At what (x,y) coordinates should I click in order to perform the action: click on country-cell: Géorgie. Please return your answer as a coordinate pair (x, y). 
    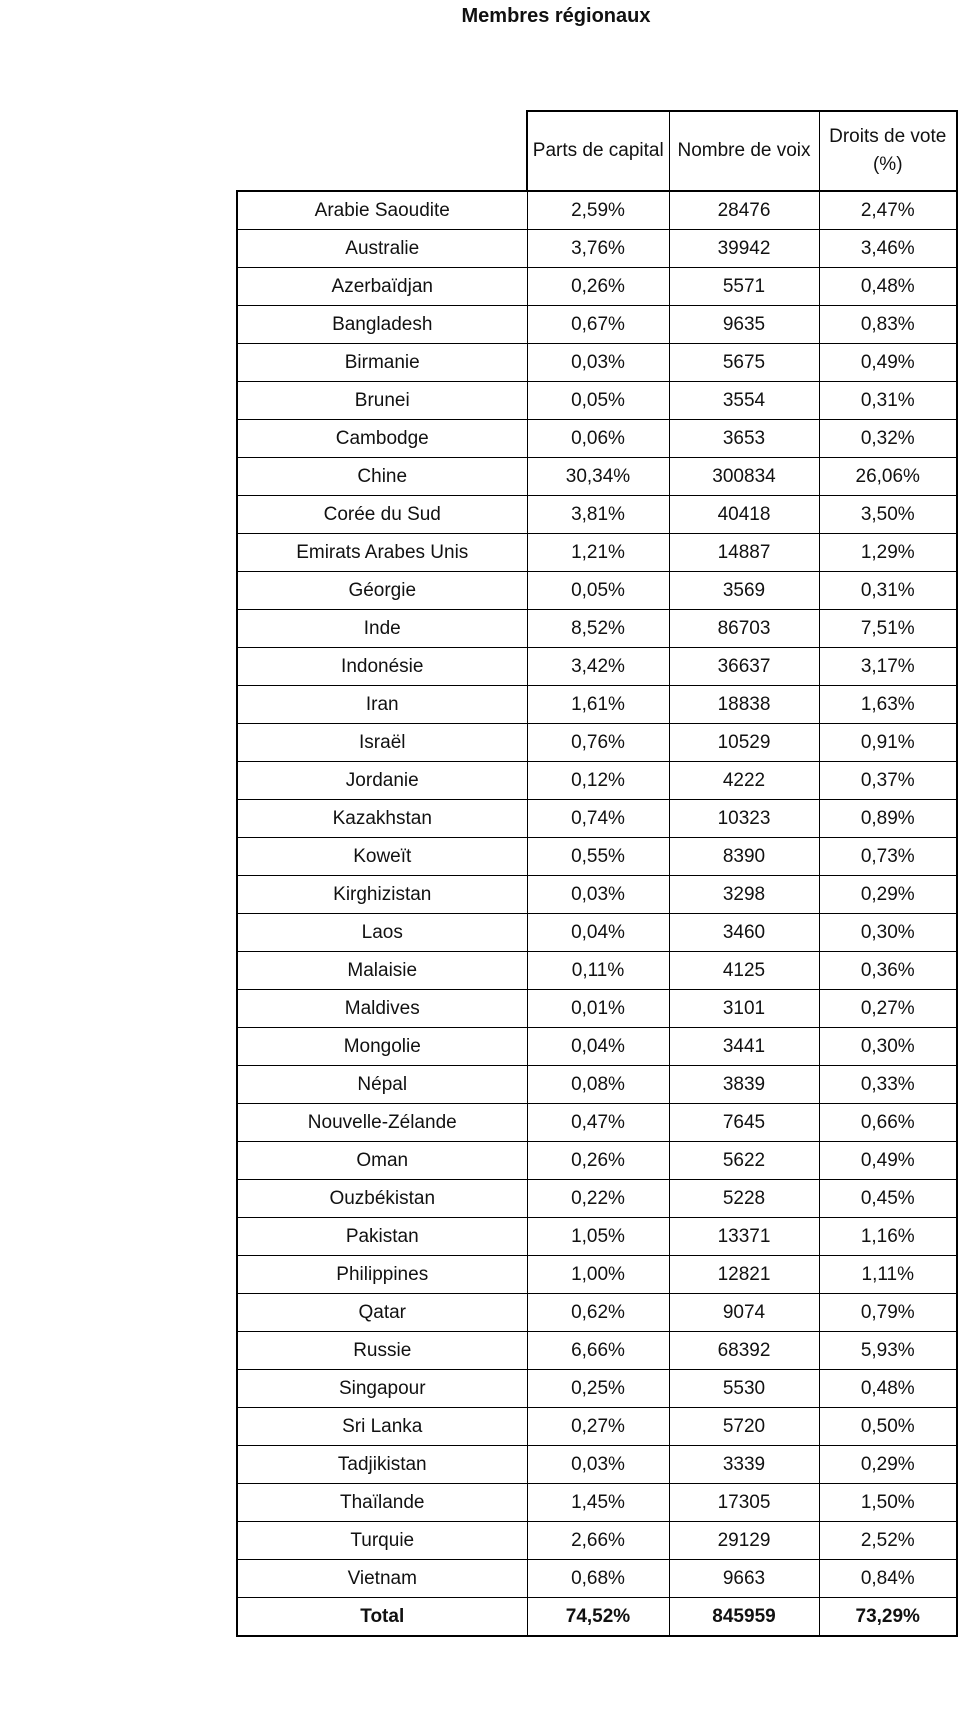
    Looking at the image, I should click on (382, 590).